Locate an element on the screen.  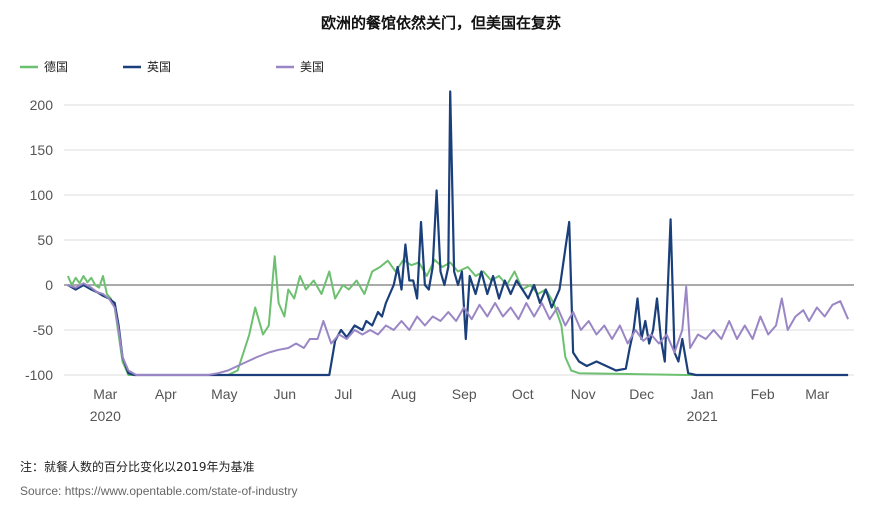
x-tick-label: May is located at coordinates (224, 394).